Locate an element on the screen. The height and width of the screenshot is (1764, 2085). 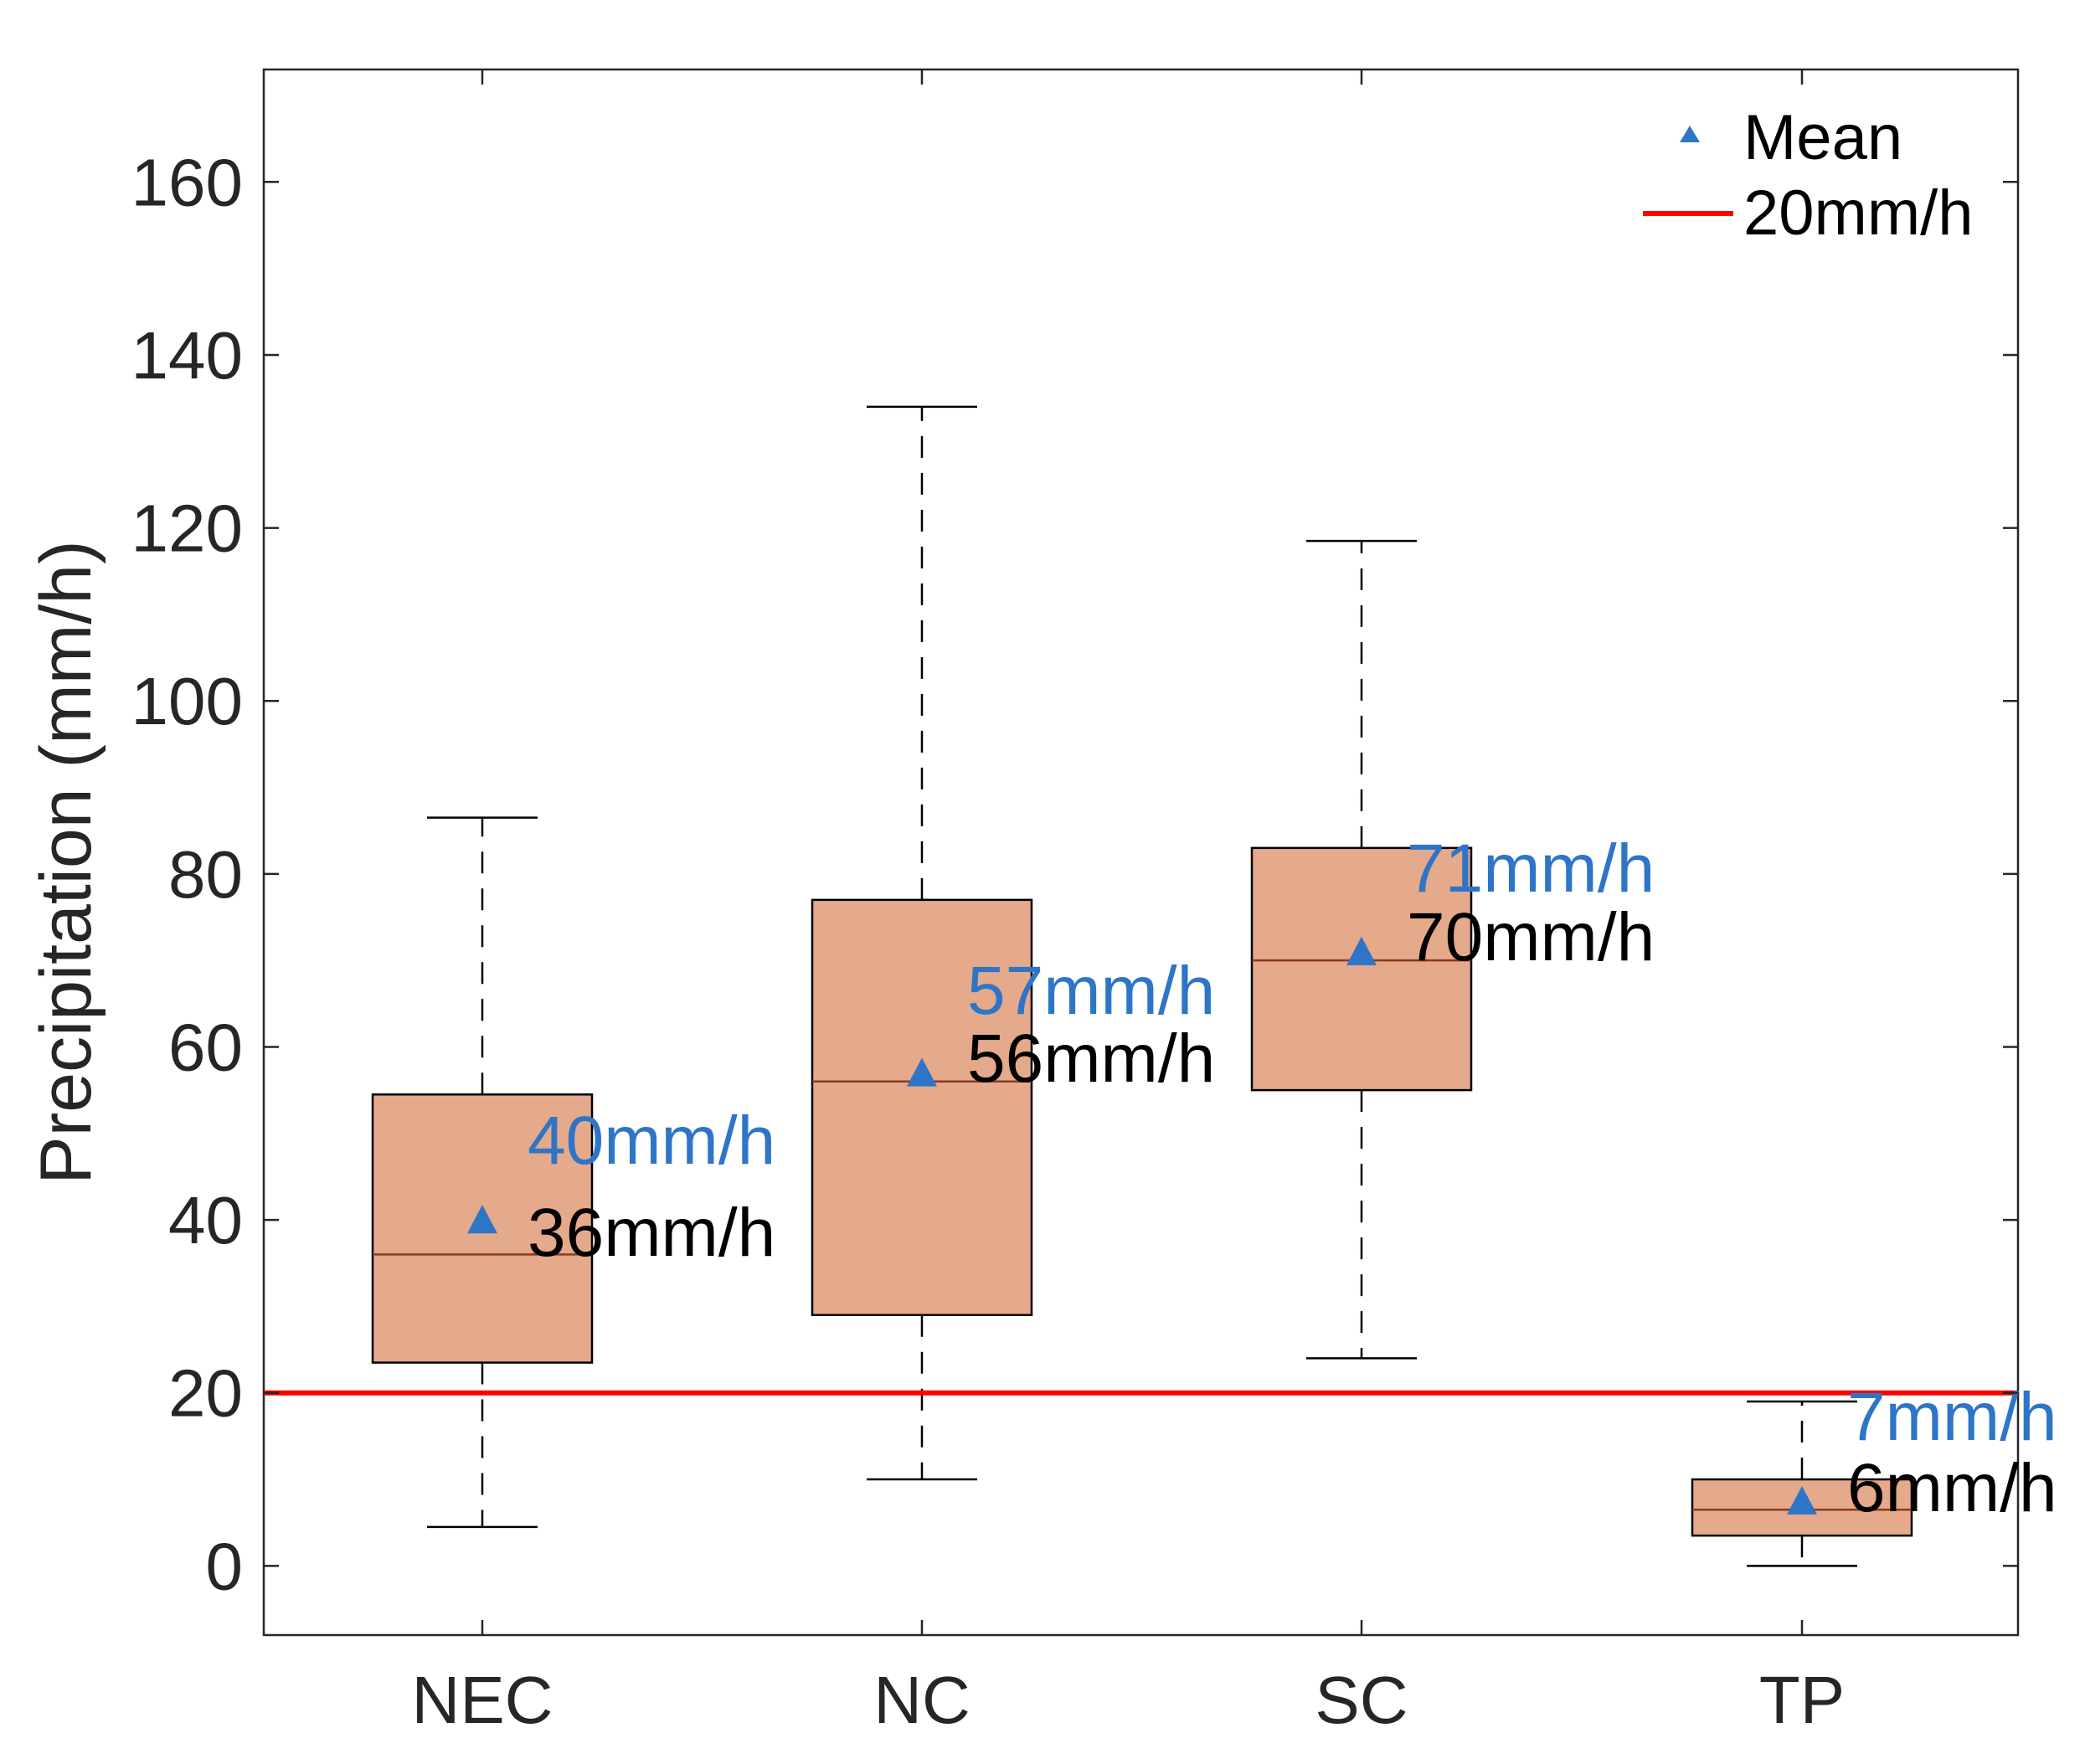
y-tick-label: 160 is located at coordinates (187, 182).